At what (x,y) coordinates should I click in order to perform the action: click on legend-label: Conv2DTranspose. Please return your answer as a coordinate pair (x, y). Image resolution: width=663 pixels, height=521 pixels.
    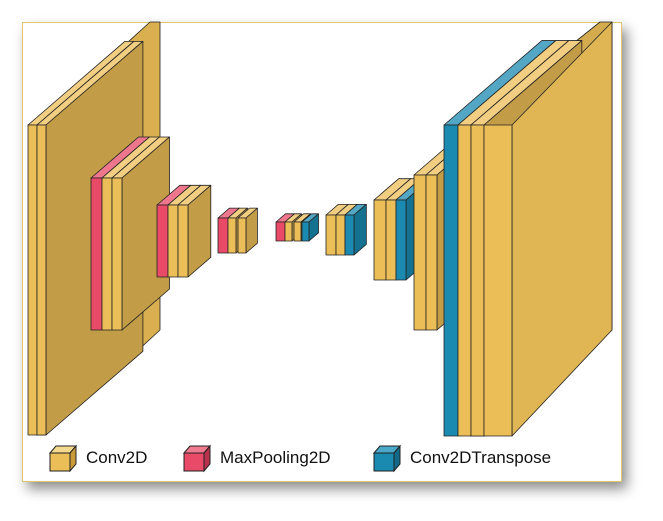
    Looking at the image, I should click on (481, 457).